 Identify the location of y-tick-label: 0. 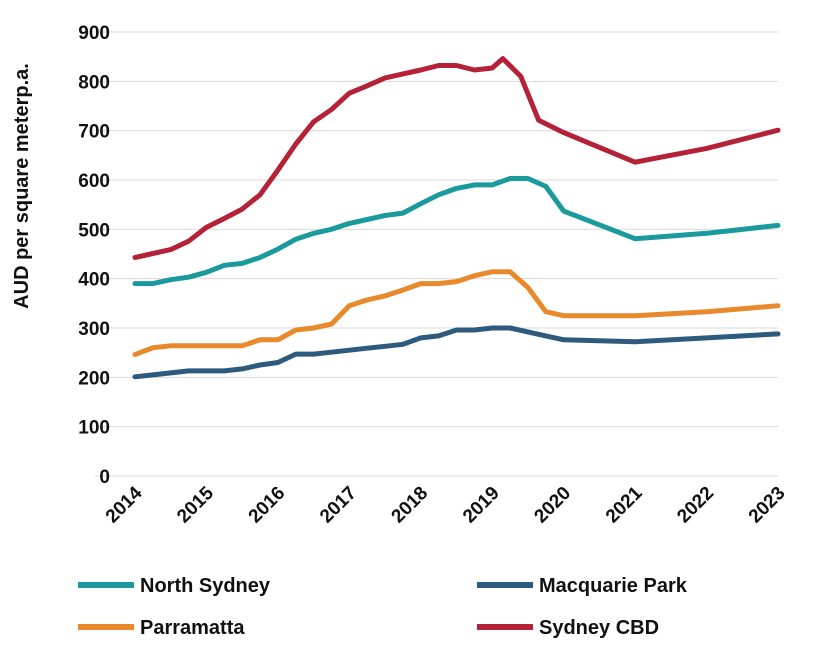
(104, 477).